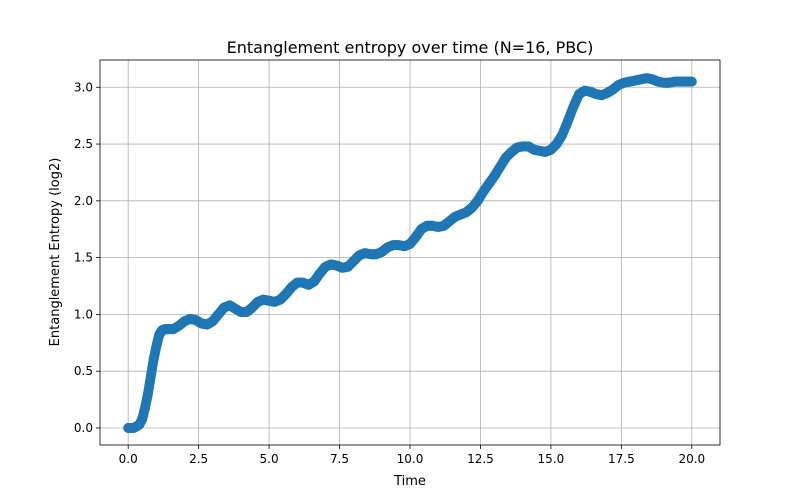  Describe the element at coordinates (128, 459) in the screenshot. I see `x-tick-label: 0.0` at that location.